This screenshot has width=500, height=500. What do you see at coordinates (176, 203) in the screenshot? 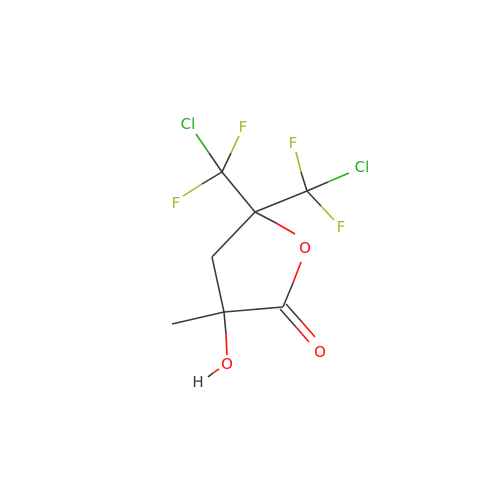
I see `atom-label-f-left: F` at bounding box center [176, 203].